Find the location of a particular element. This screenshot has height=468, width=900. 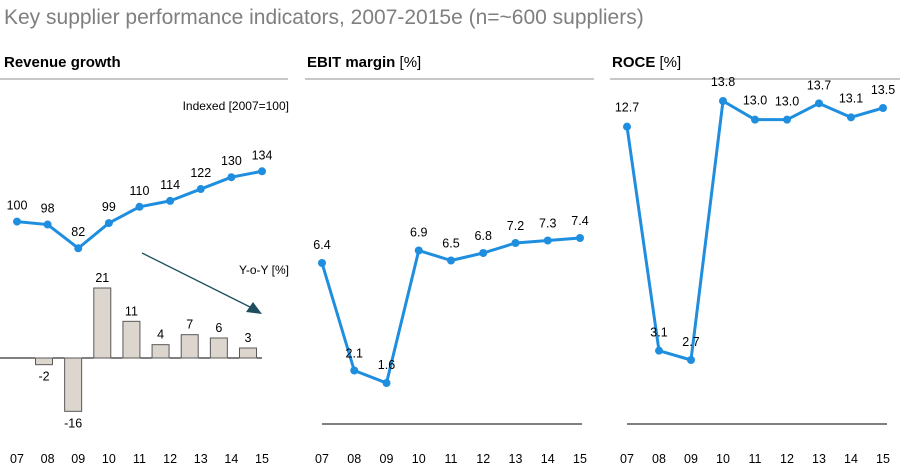

revenue-series: 100 98 82 99 110 114 122 130 134 is located at coordinates (140, 200).